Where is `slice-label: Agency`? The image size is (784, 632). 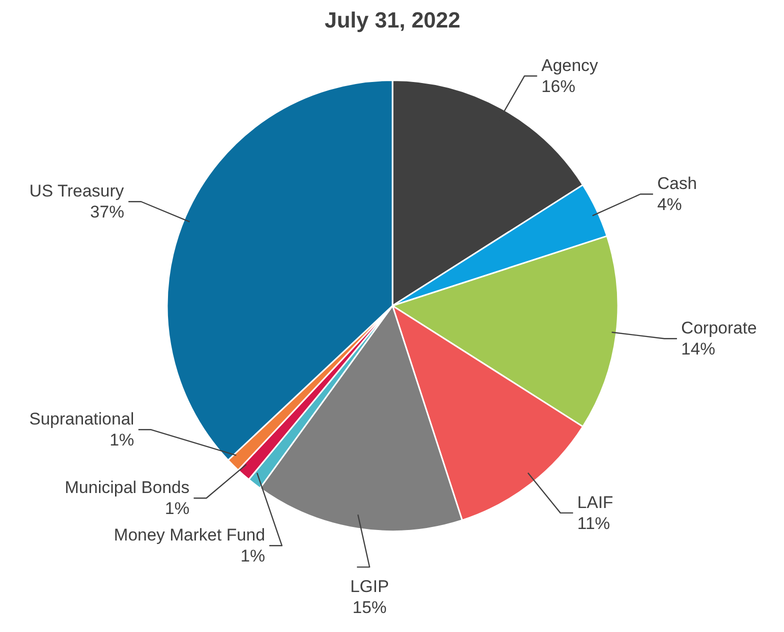
slice-label: Agency is located at coordinates (570, 66).